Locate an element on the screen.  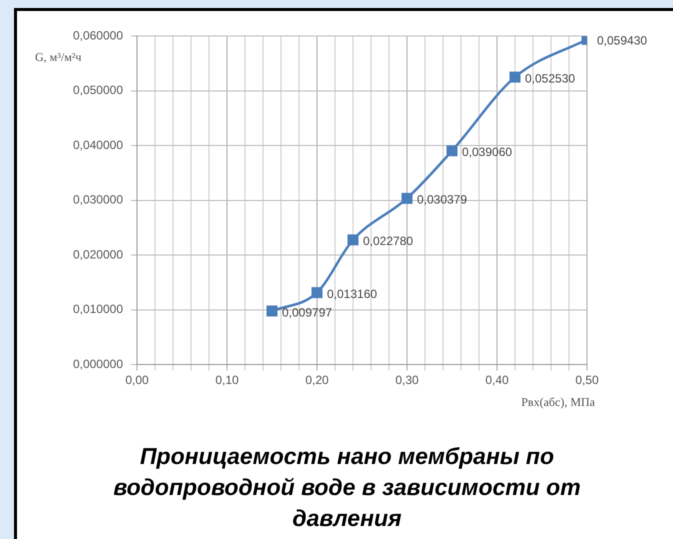
data-label: 0,009797 is located at coordinates (307, 312).